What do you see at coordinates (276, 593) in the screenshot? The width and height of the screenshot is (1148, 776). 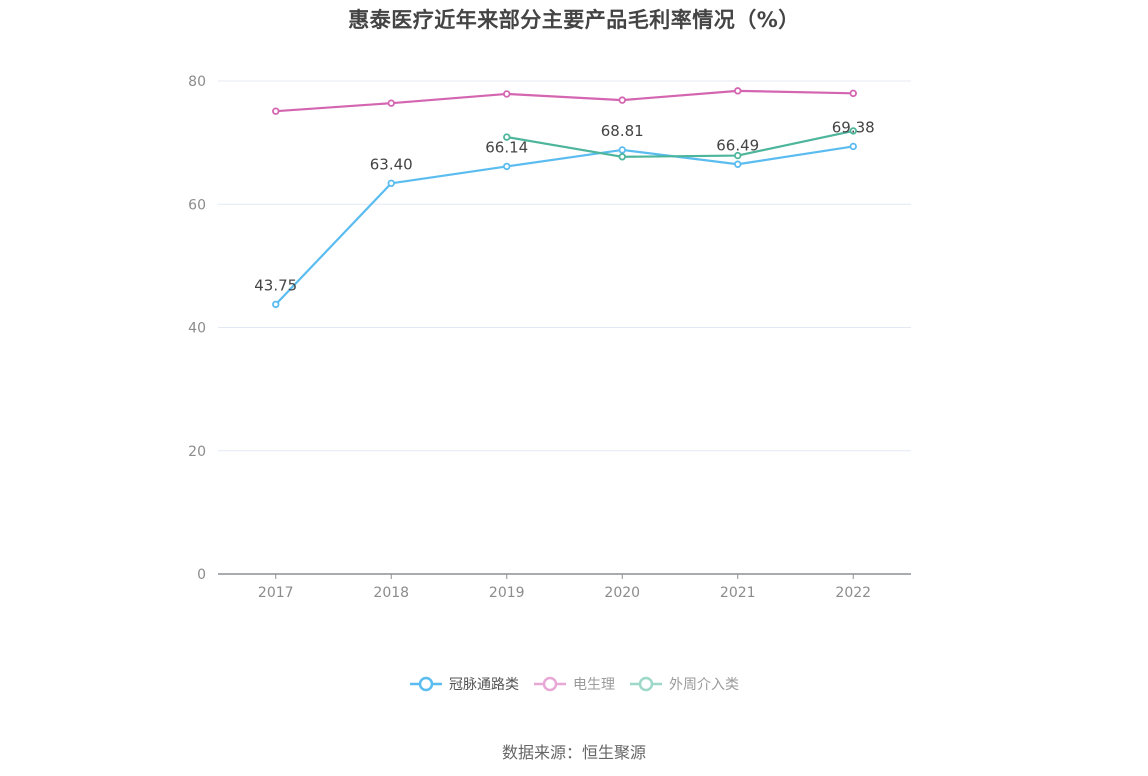 I see `x-tick-label: 2017` at bounding box center [276, 593].